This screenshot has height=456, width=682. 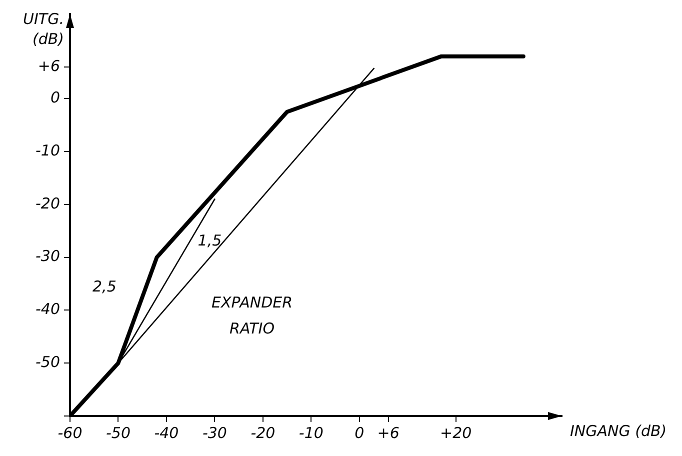 What do you see at coordinates (48, 256) in the screenshot?
I see `y-tick-label: -30` at bounding box center [48, 256].